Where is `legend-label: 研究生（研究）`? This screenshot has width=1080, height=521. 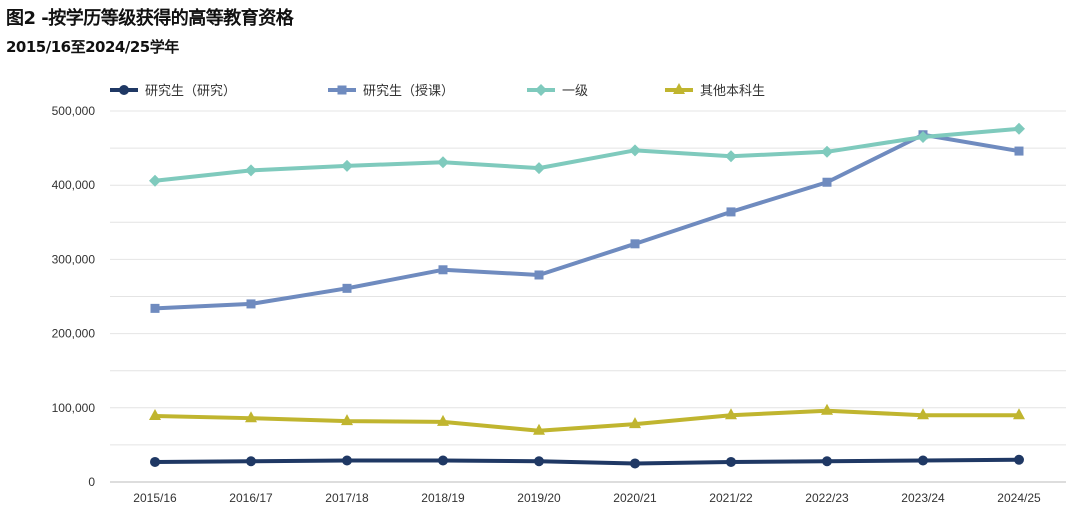 legend-label: 研究生（研究） is located at coordinates (190, 91).